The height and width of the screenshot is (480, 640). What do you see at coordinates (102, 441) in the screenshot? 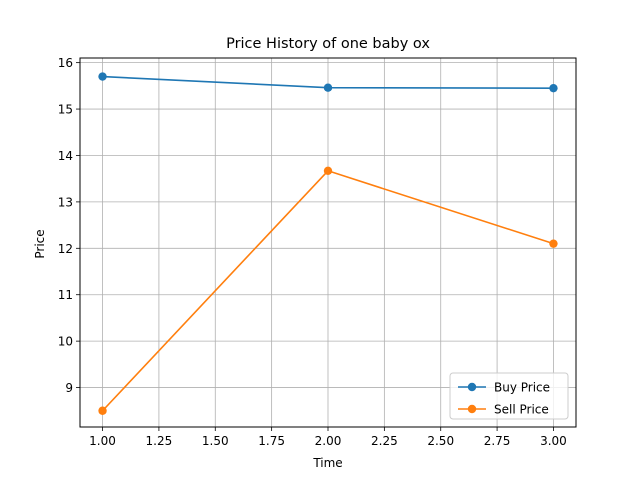
I see `x-tick-label: 1.00` at bounding box center [102, 441].